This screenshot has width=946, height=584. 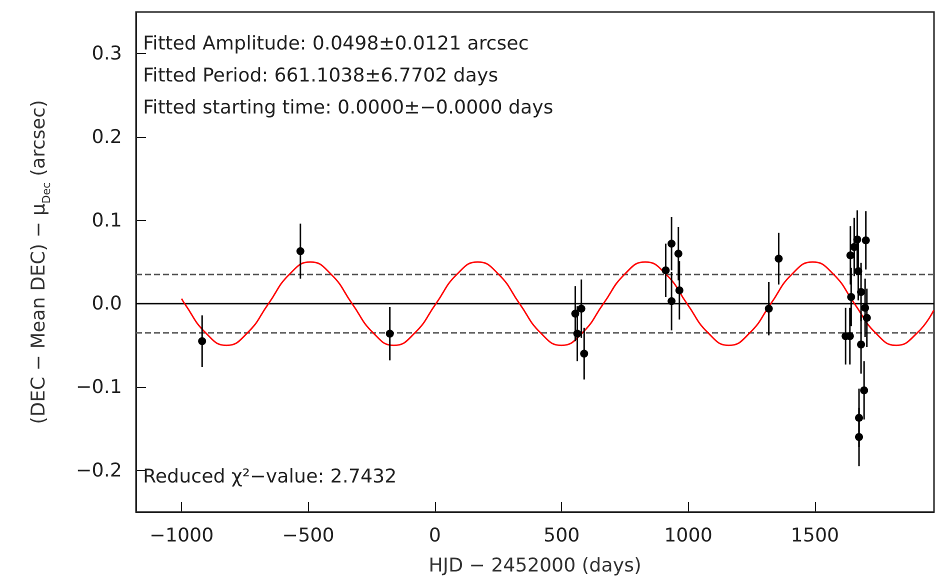 I want to click on y-tick-label: 0.2, so click(x=107, y=137).